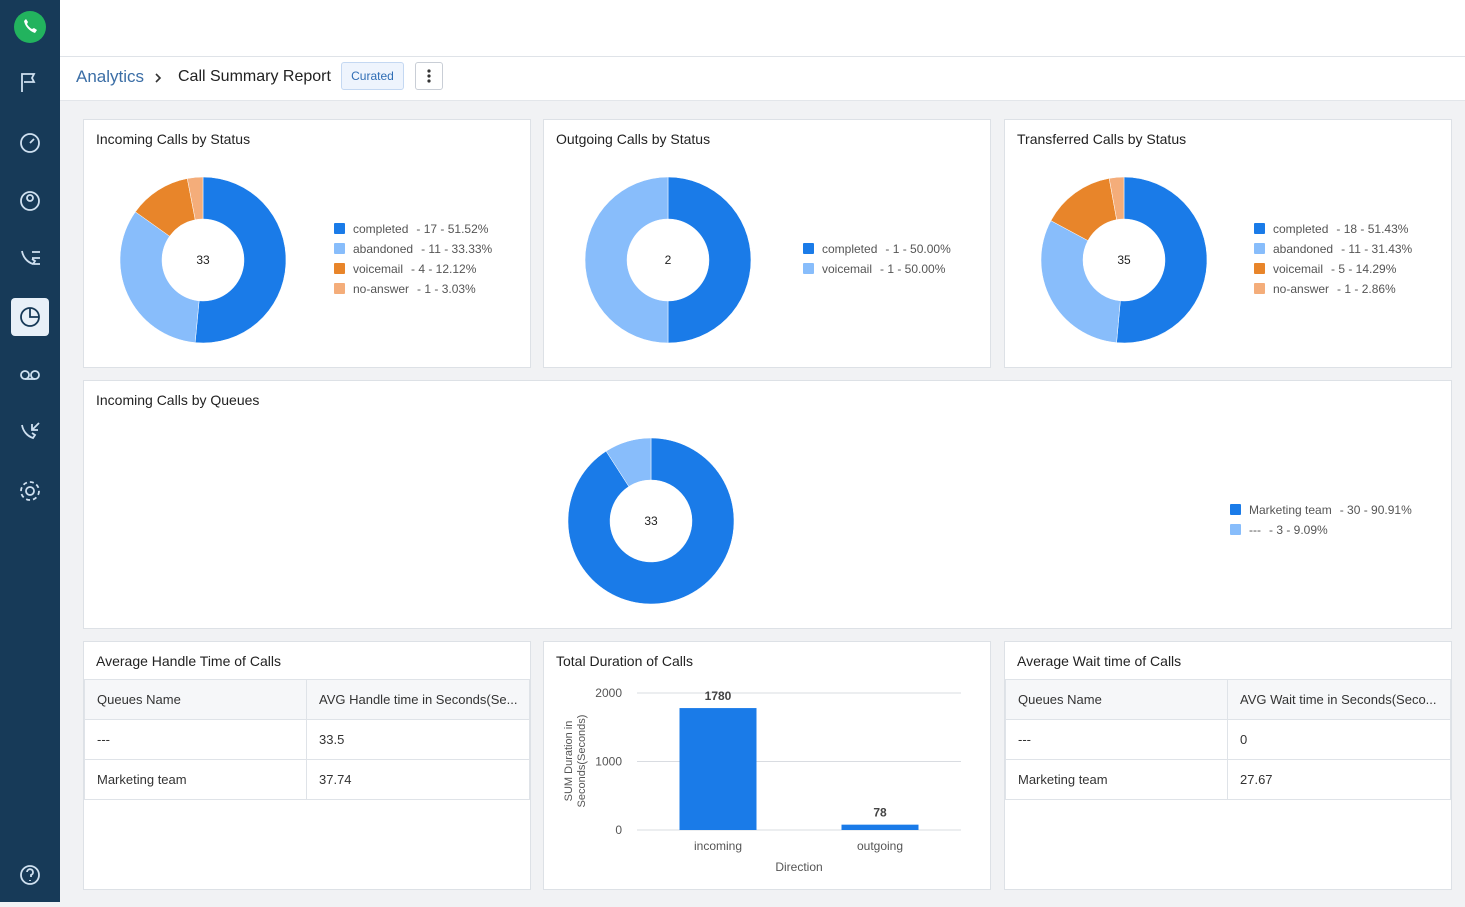  Describe the element at coordinates (158, 78) in the screenshot. I see `chevron` at that location.